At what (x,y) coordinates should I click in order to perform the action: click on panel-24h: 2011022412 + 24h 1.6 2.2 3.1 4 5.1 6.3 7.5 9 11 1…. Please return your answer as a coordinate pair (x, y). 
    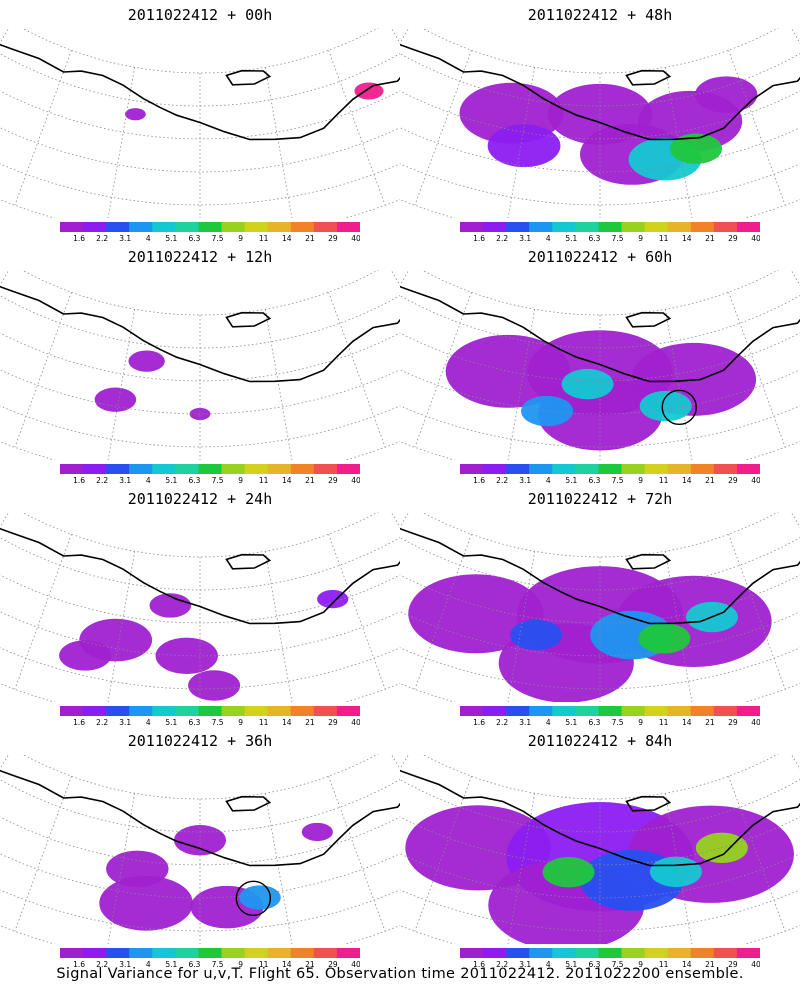
    Looking at the image, I should click on (200, 605).